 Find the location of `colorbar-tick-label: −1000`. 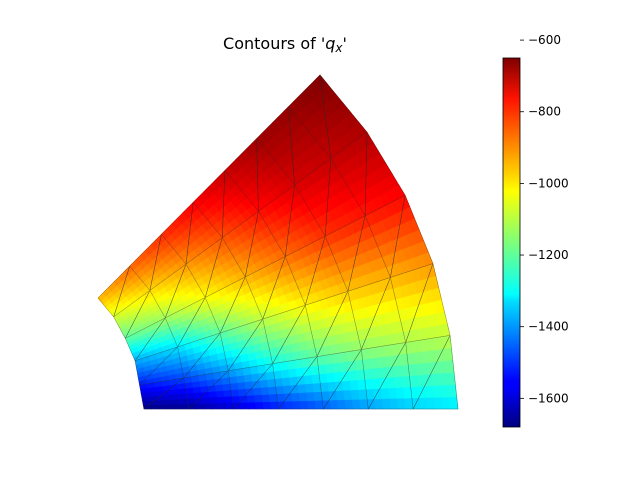

colorbar-tick-label: −1000 is located at coordinates (548, 183).